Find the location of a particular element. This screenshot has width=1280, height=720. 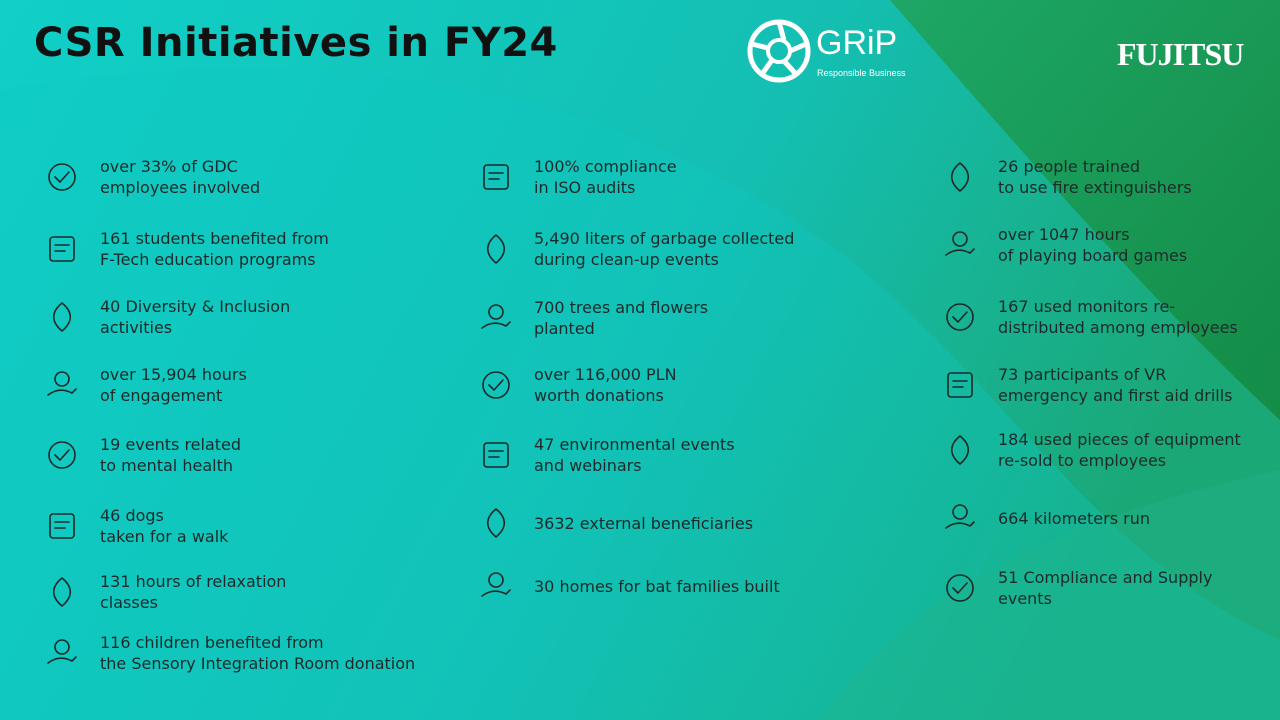

initiative-text: 700 trees and flowers is located at coordinates (621, 307).